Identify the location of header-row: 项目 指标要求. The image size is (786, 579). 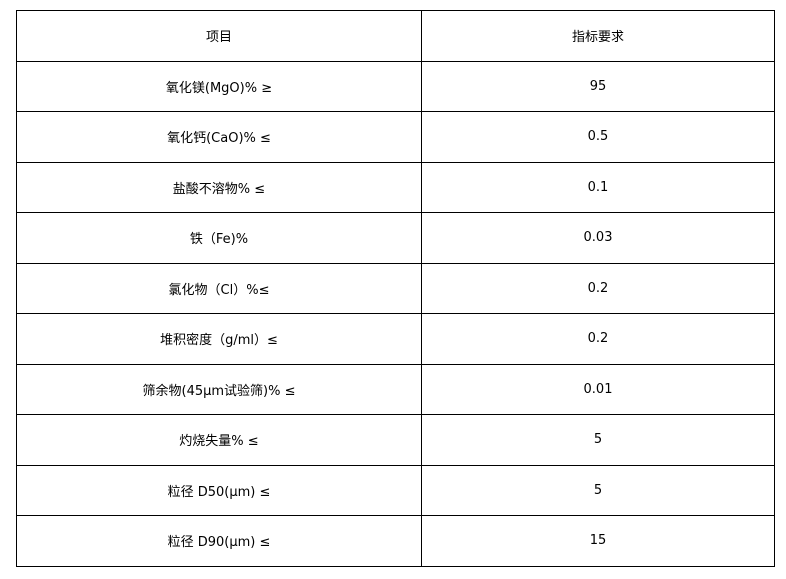
(395, 36).